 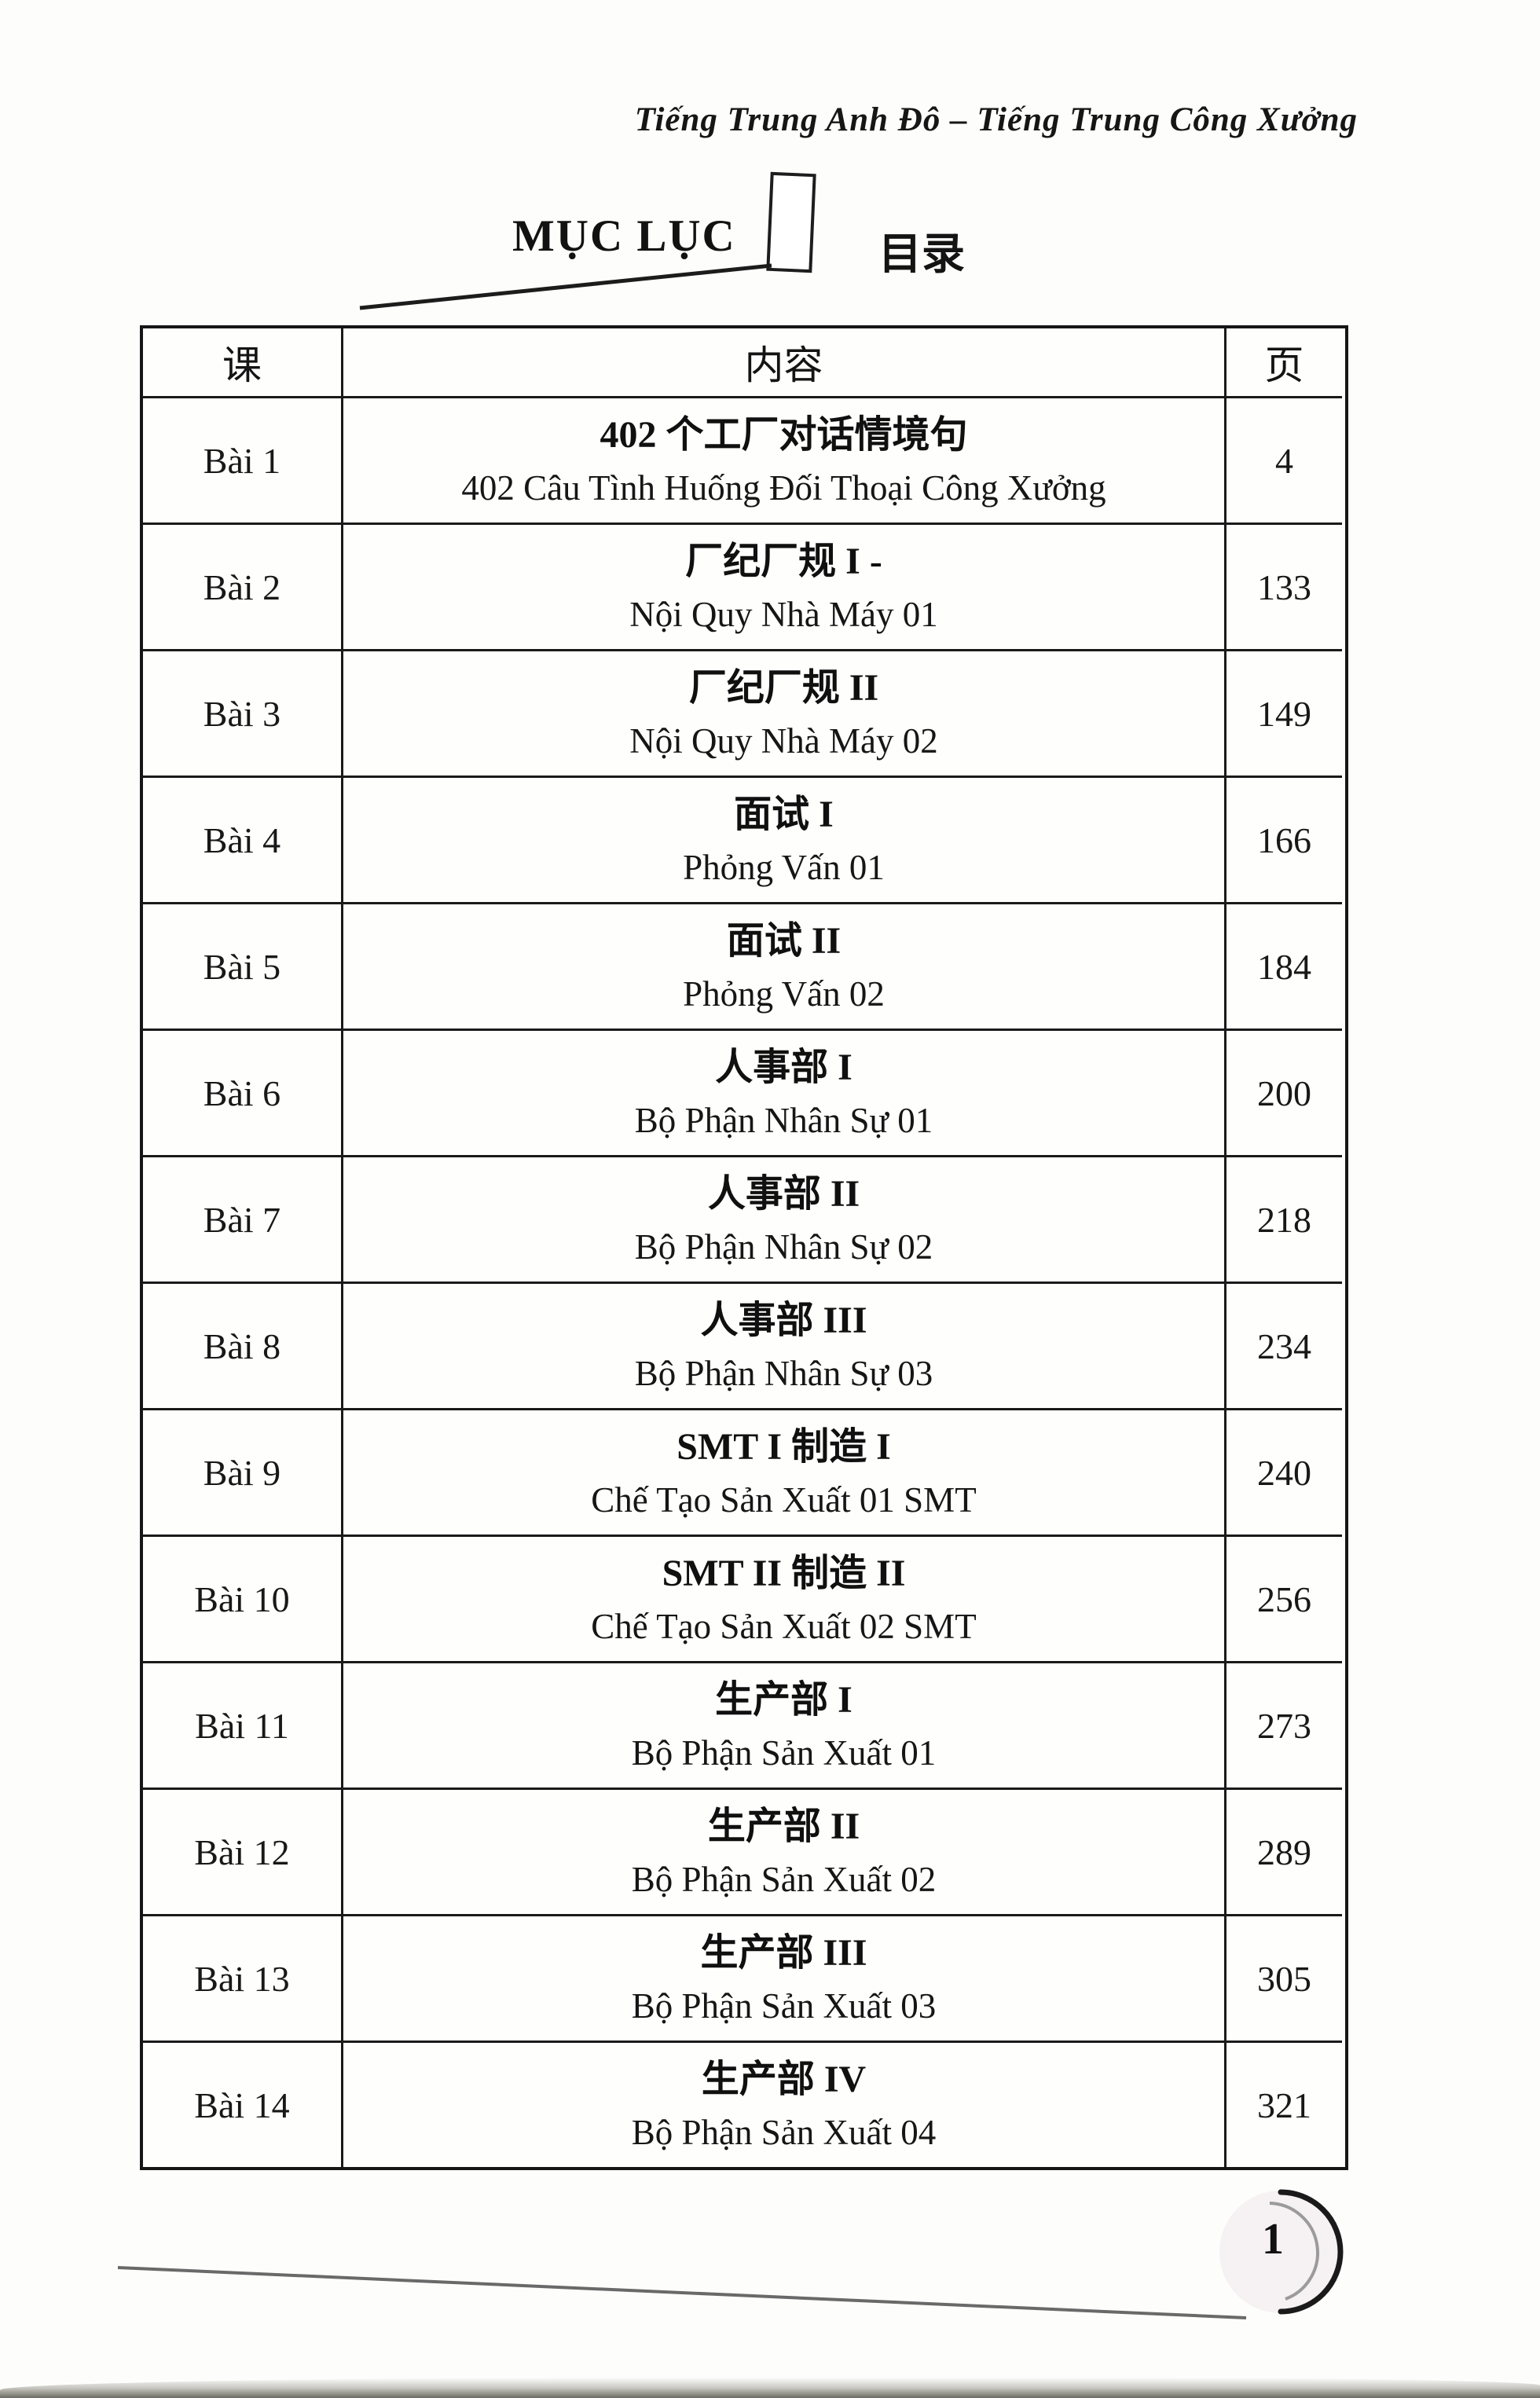 What do you see at coordinates (784, 1626) in the screenshot?
I see `content-title-vietnamese: Chế Tạo Sản Xuất 02 SMT` at bounding box center [784, 1626].